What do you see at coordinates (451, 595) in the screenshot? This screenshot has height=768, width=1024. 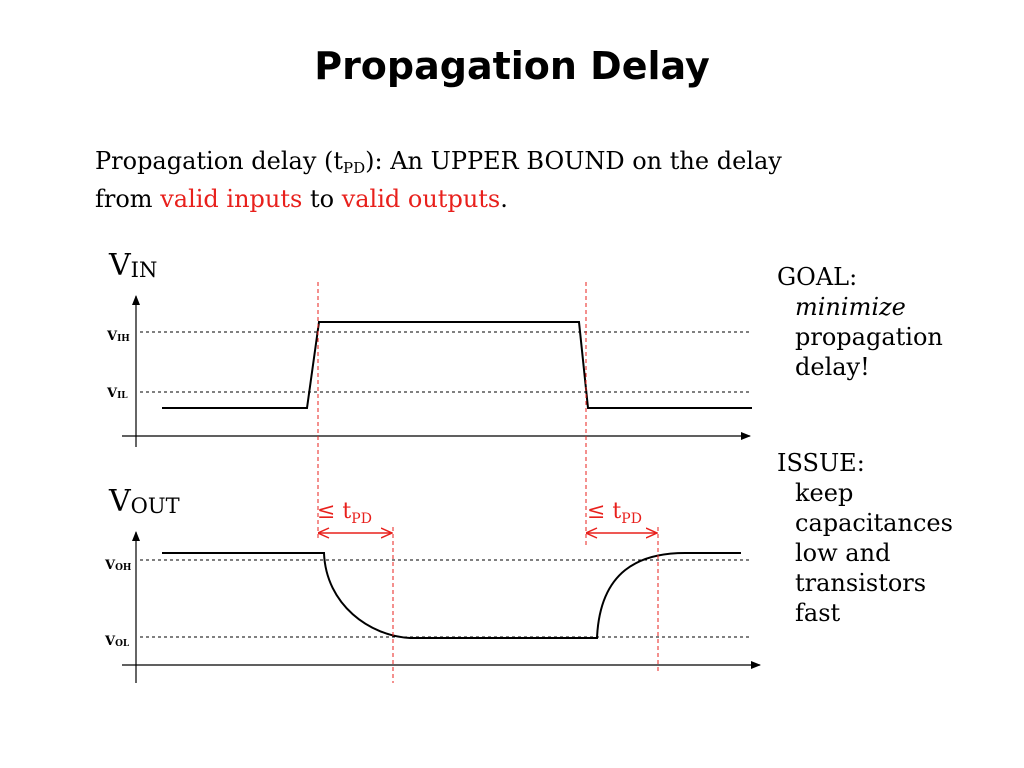 I see `vout-waveform` at bounding box center [451, 595].